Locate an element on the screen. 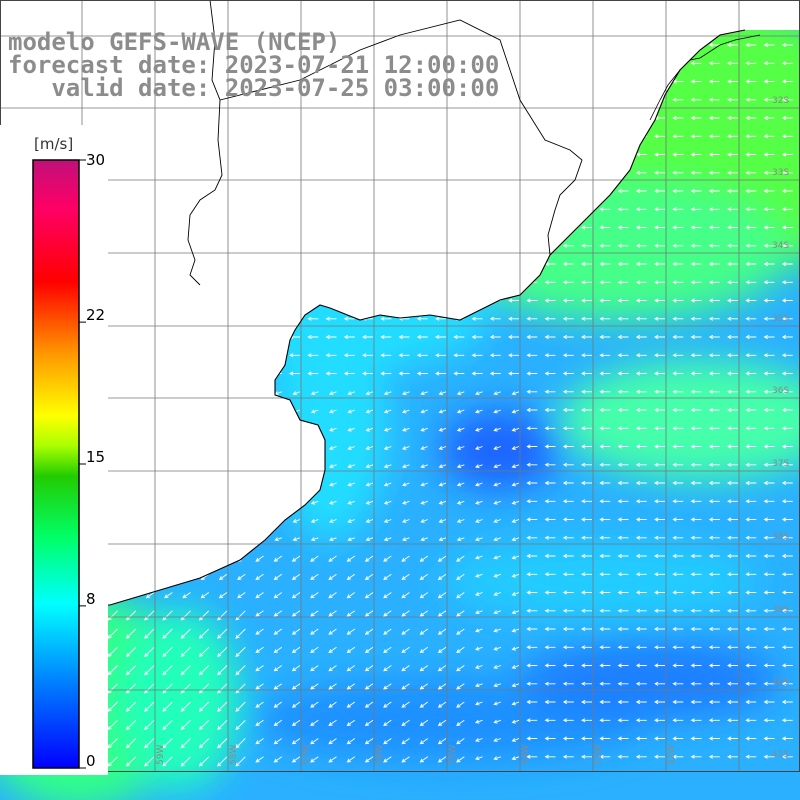 The height and width of the screenshot is (800, 800). lon-label: 56W is located at coordinates (380, 755).